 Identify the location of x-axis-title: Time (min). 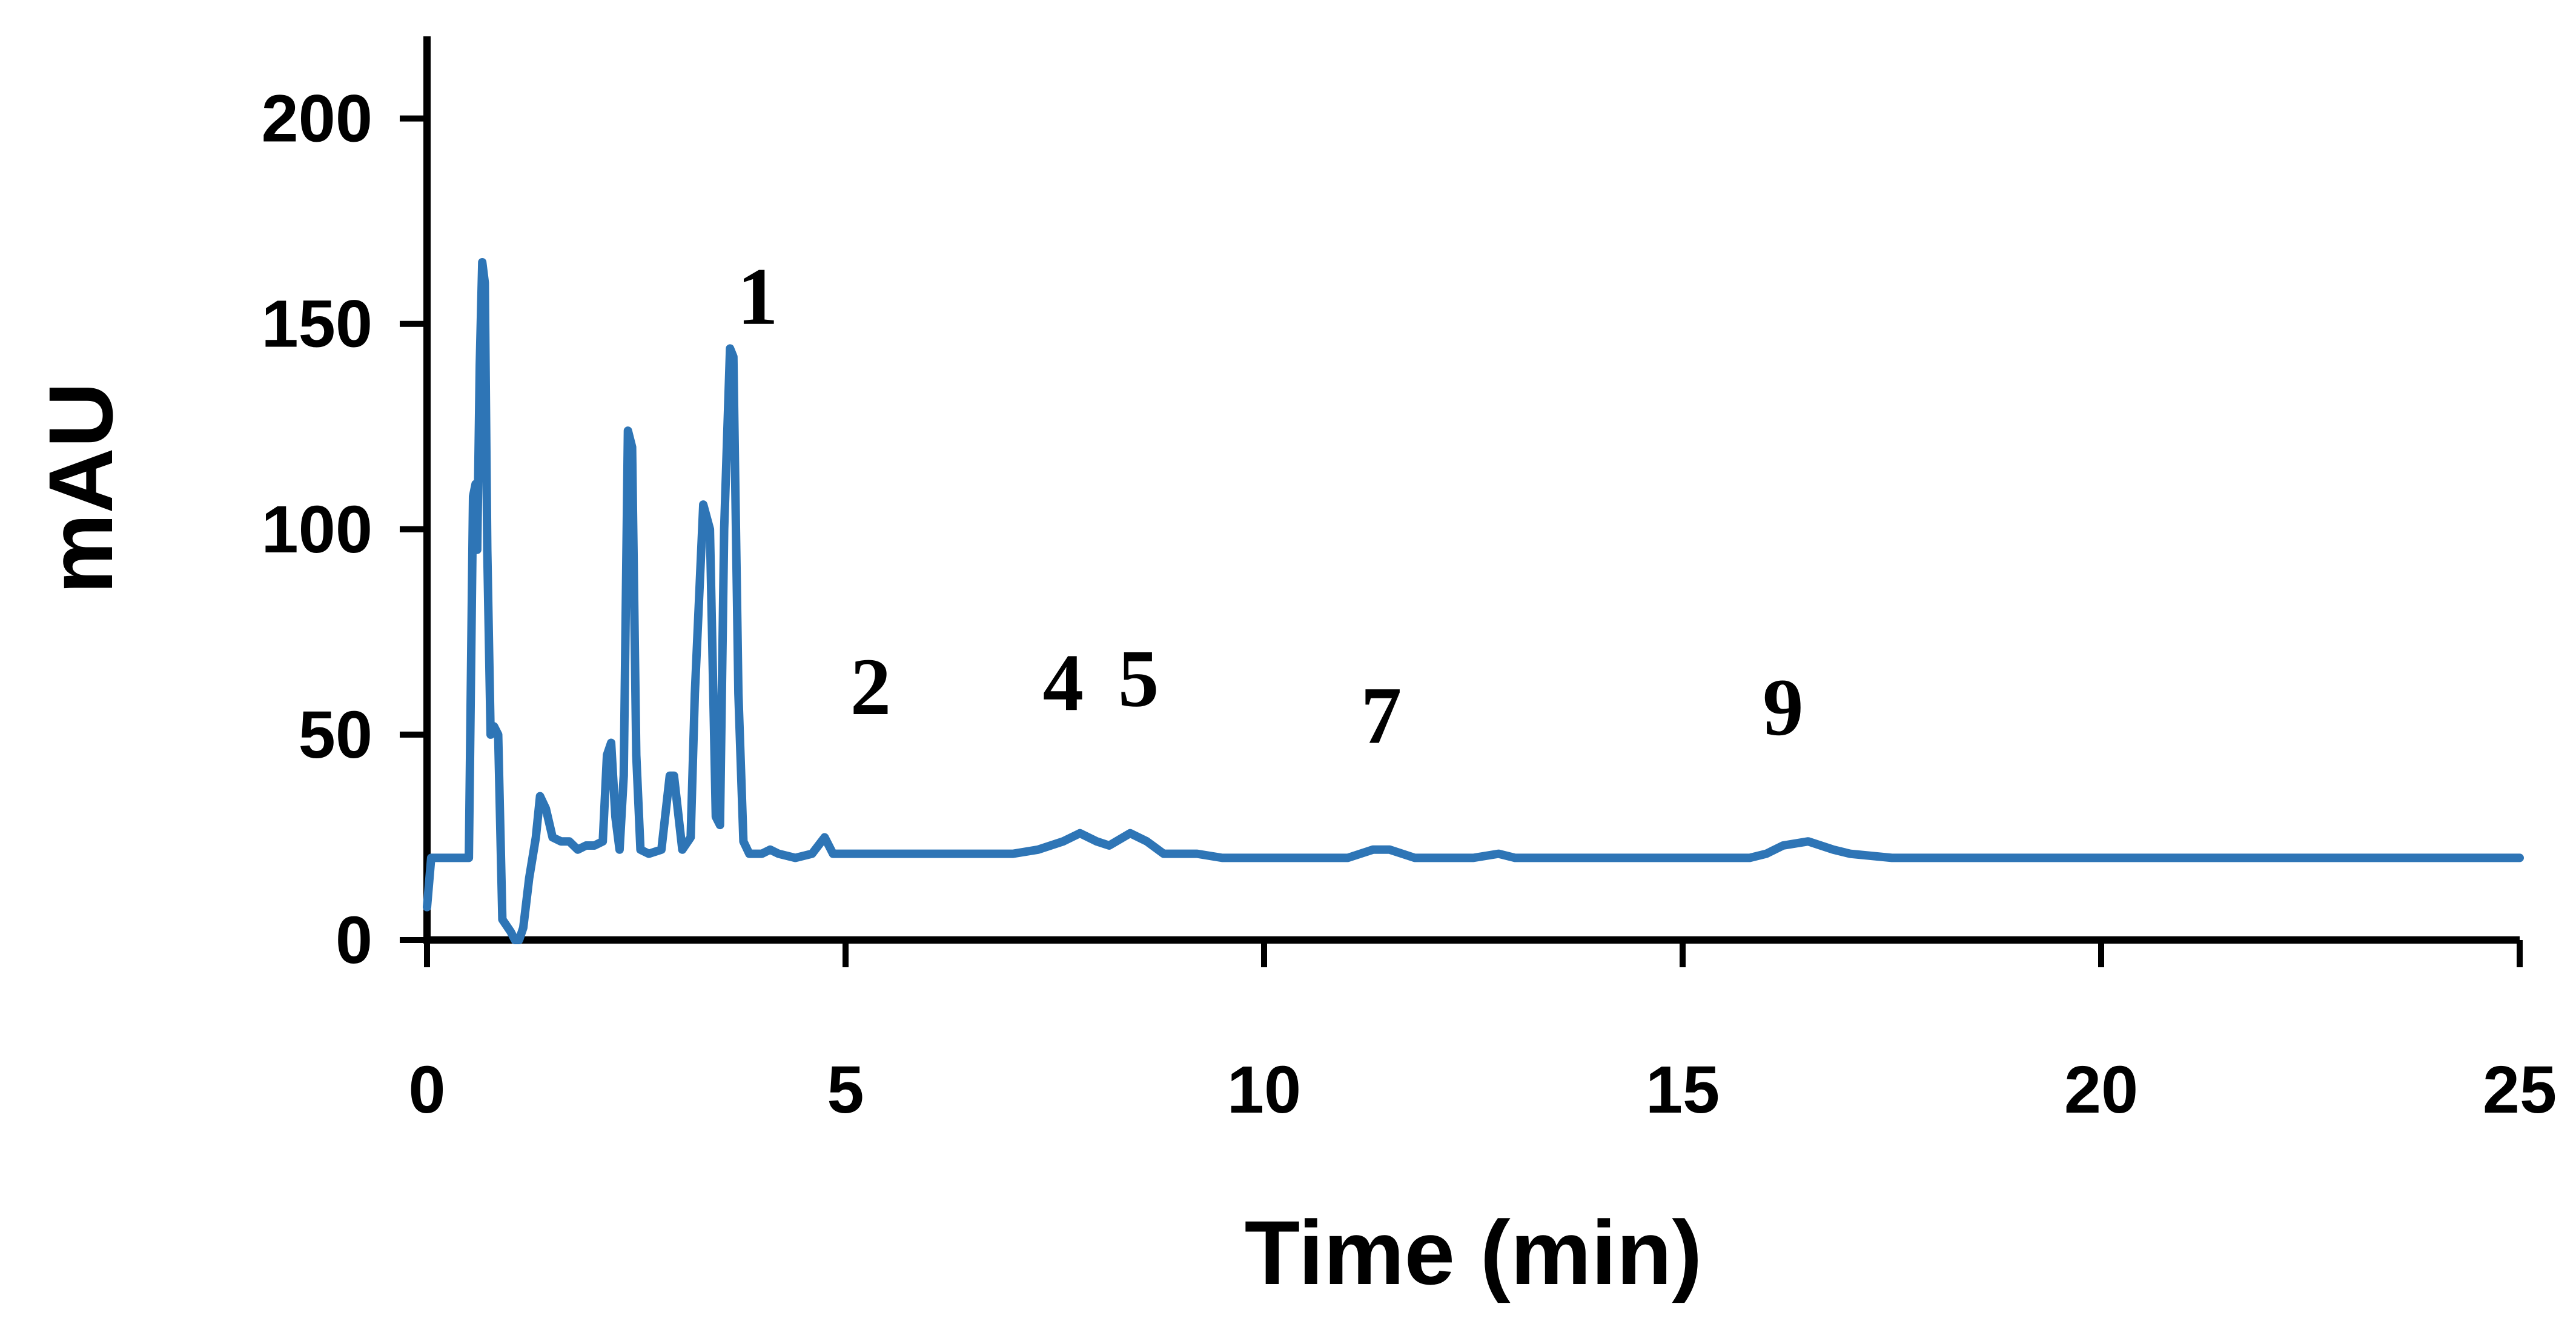
(1474, 1253).